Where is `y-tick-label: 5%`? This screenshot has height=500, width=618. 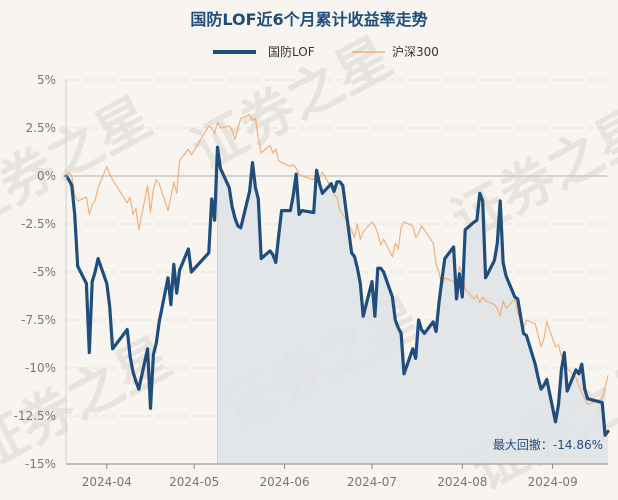 y-tick-label: 5% is located at coordinates (46, 80).